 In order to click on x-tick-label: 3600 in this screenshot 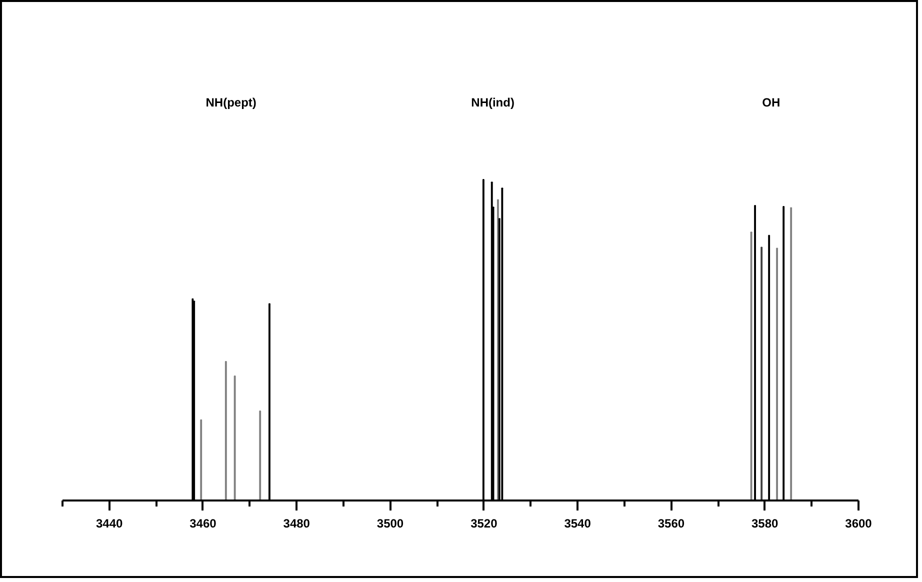, I will do `click(858, 523)`.